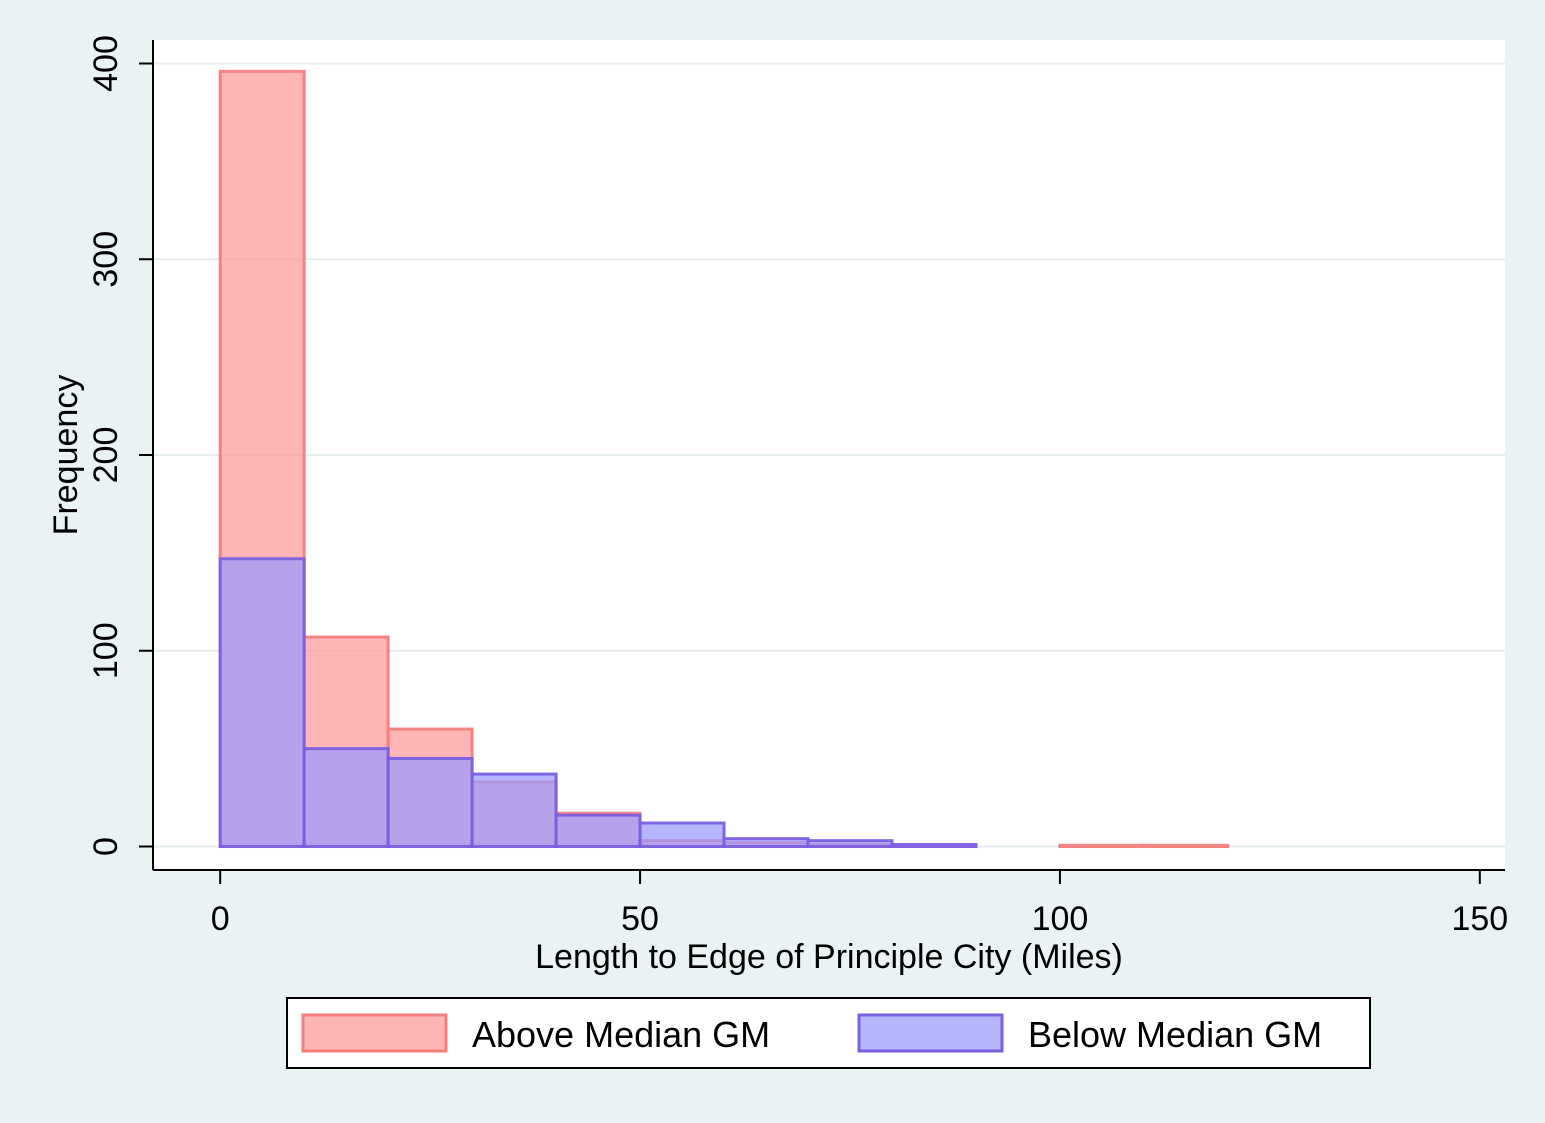 This screenshot has height=1123, width=1545. I want to click on legend-box, so click(828, 1033).